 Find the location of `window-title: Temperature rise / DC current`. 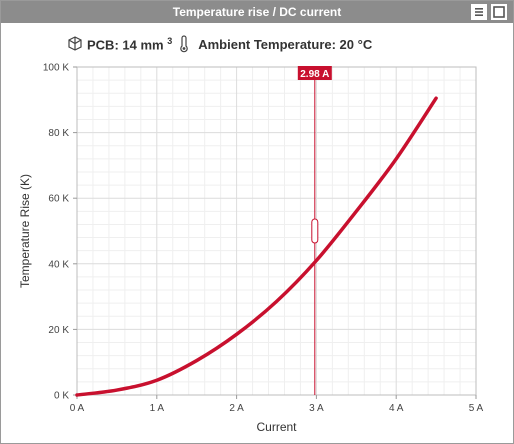

window-title: Temperature rise / DC current is located at coordinates (257, 12).